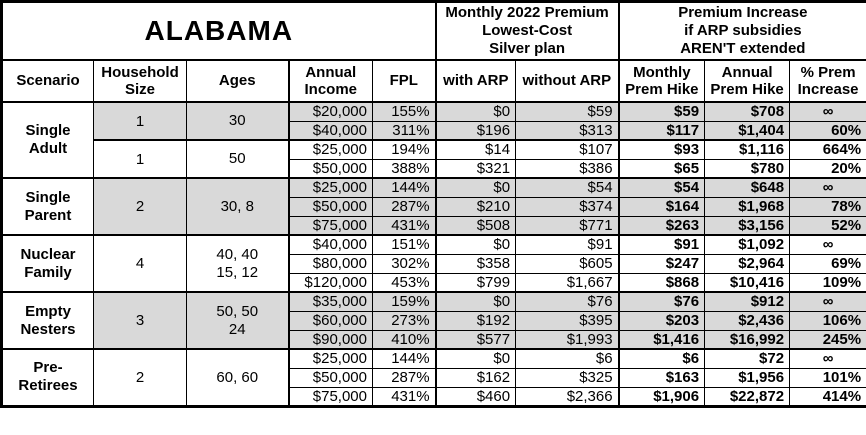 This screenshot has height=435, width=866. I want to click on monthly-hike-cell: $163, so click(661, 377).